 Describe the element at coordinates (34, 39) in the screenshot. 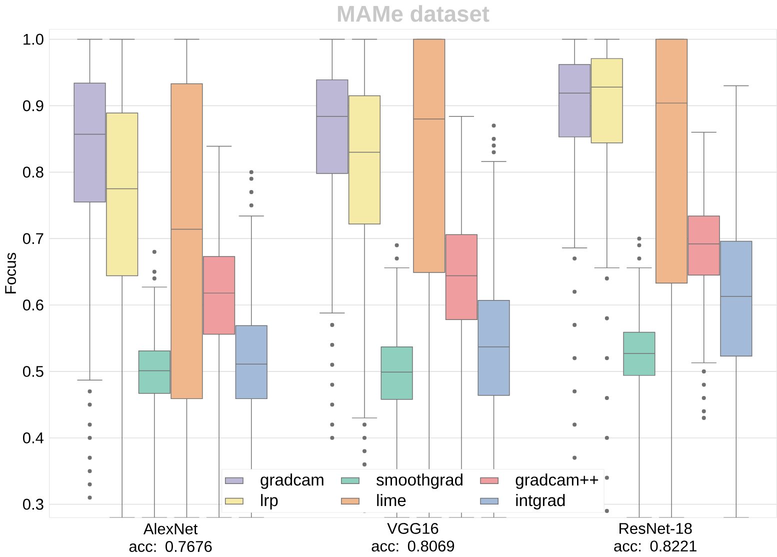

I see `y-tick-label: 1.0` at that location.